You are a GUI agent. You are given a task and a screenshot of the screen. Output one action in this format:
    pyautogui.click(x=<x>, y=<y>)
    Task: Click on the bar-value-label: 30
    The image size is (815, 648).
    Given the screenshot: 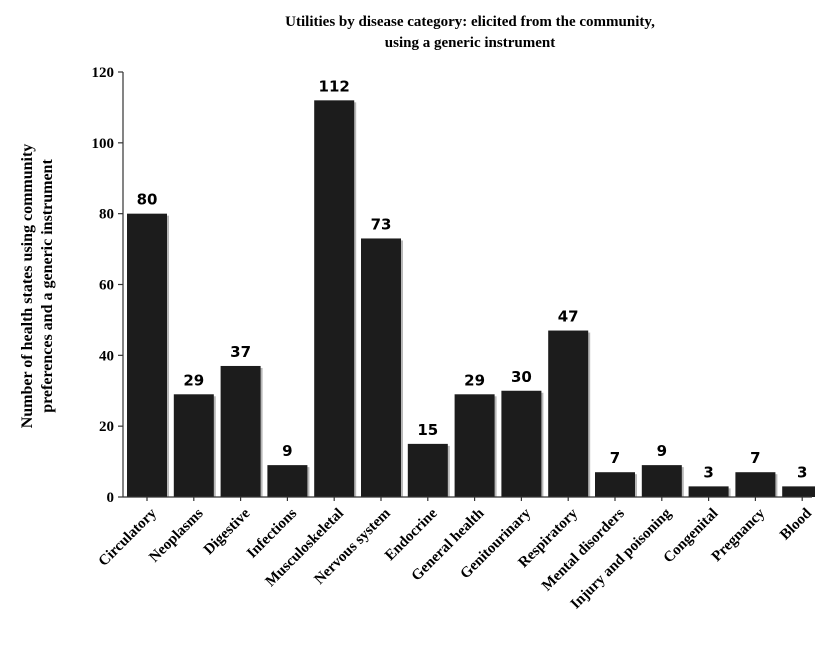 What is the action you would take?
    pyautogui.click(x=521, y=377)
    